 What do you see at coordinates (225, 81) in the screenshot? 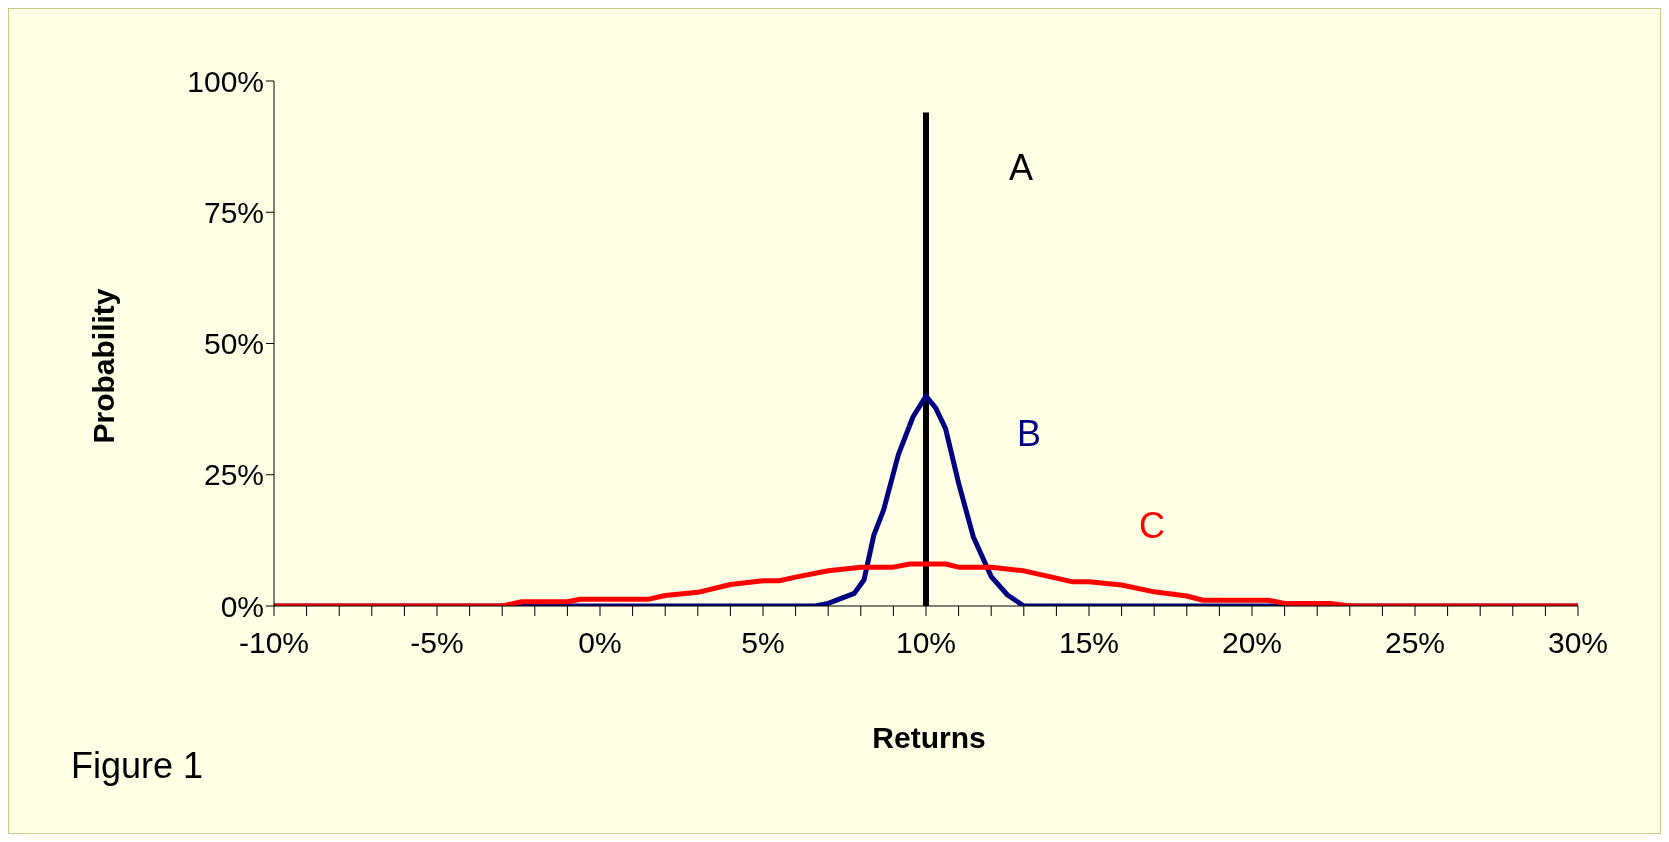
I see `y-tick-label: 100%` at bounding box center [225, 81].